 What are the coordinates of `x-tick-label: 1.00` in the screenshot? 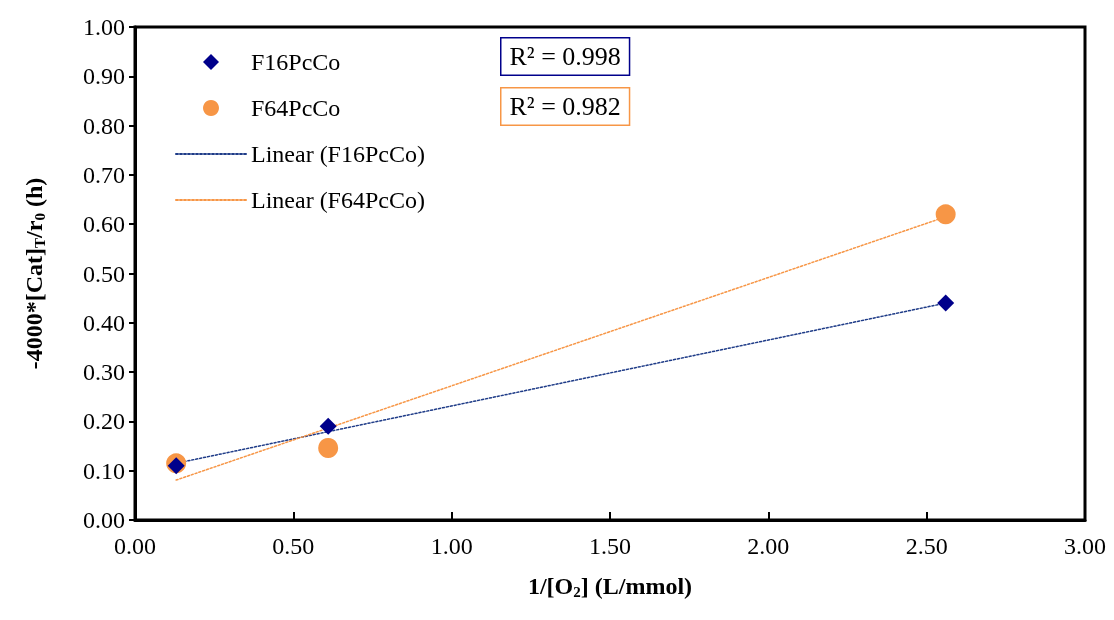 It's located at (451, 546).